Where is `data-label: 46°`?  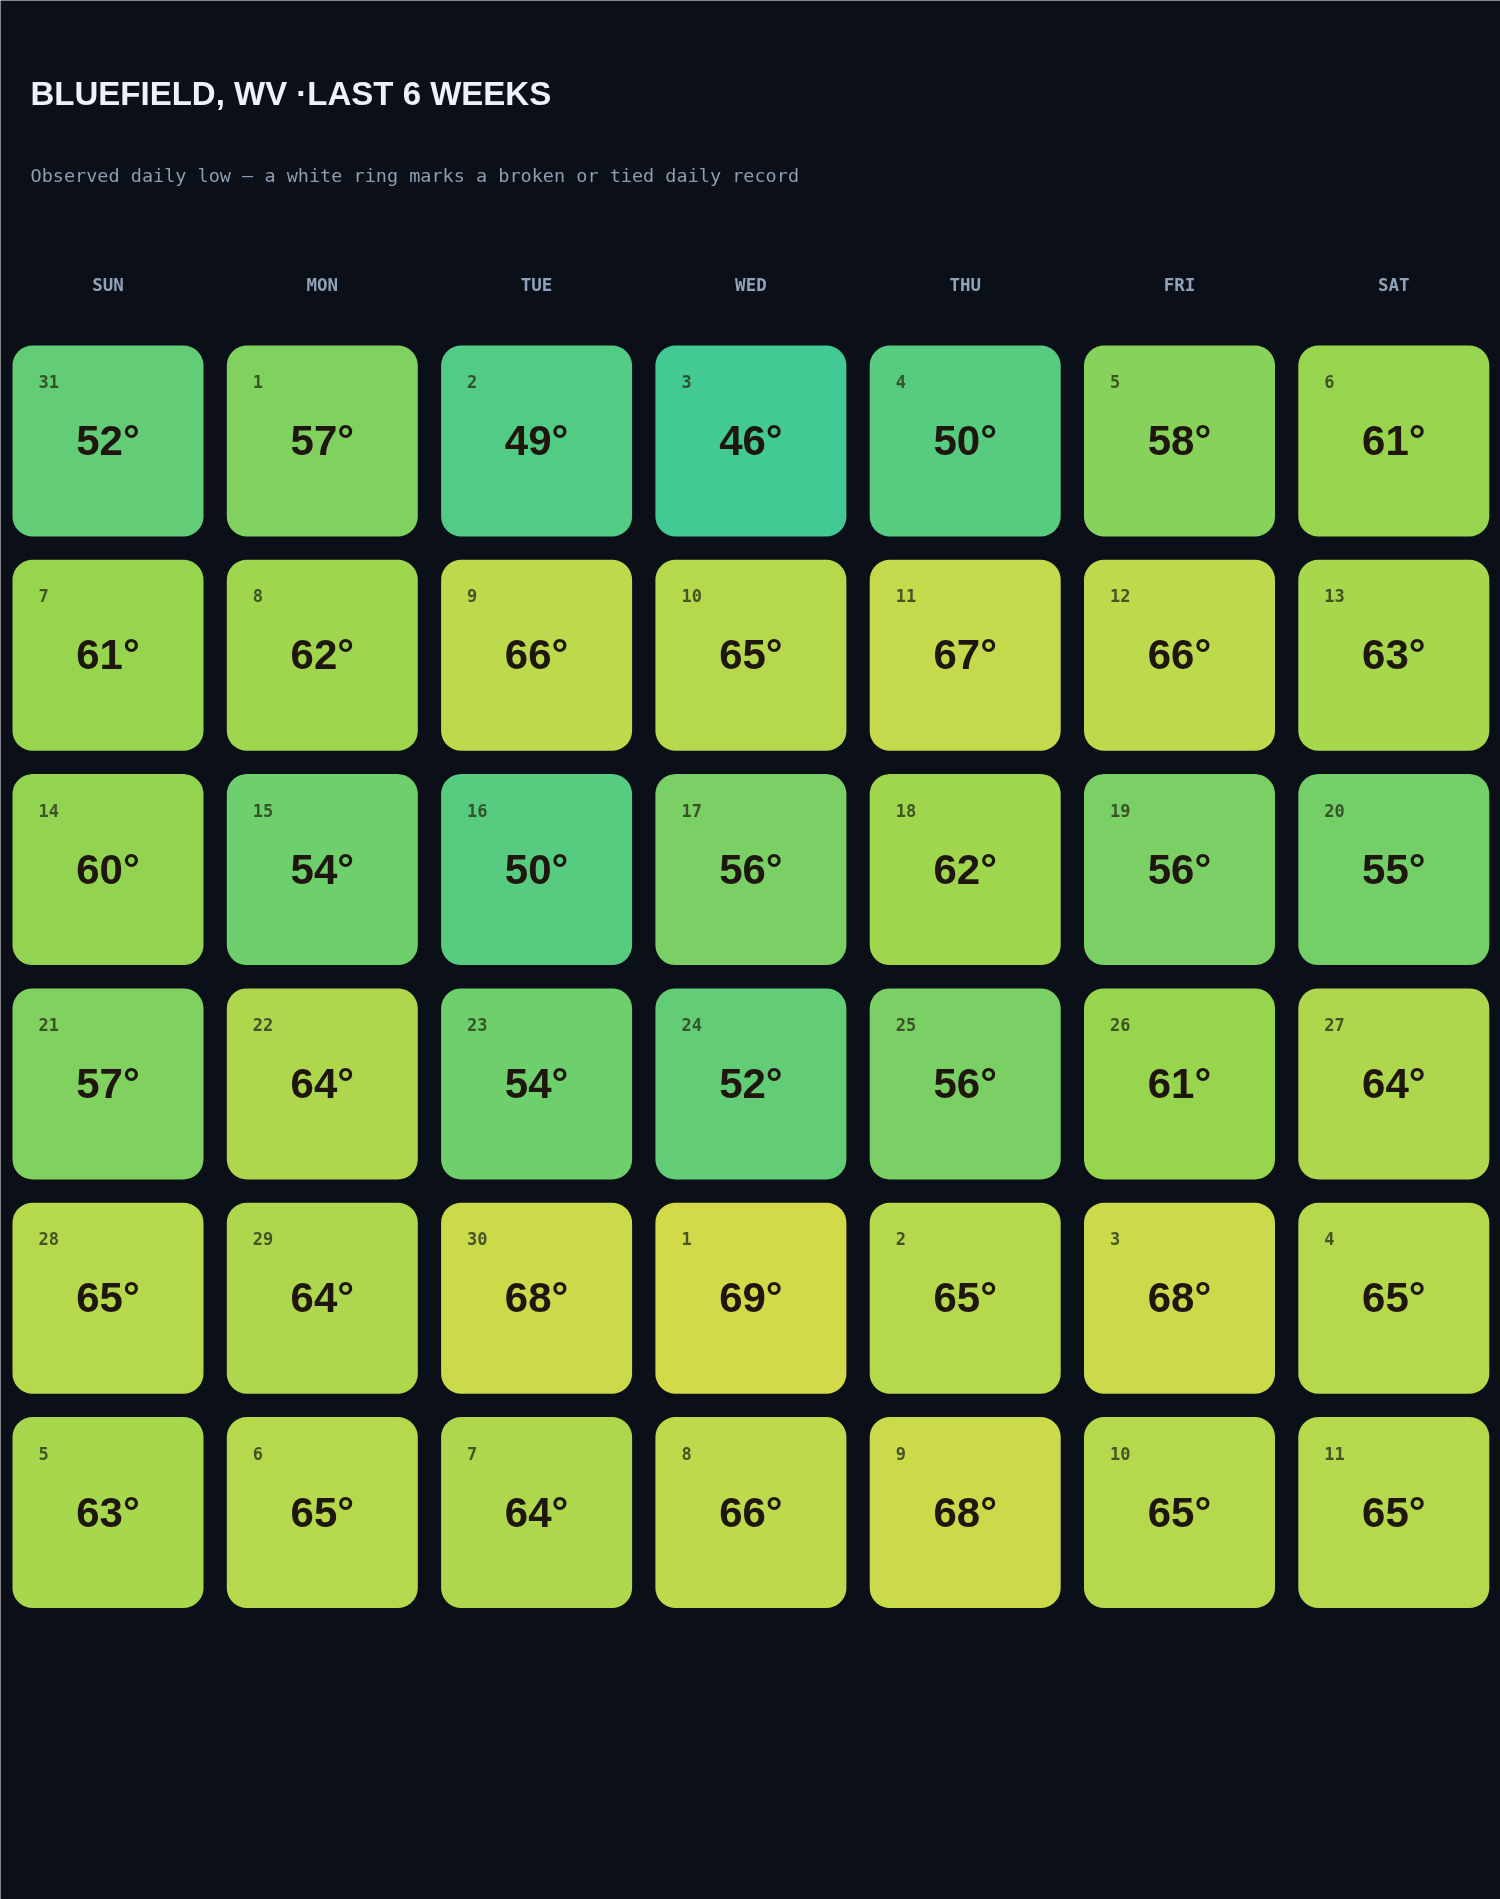 data-label: 46° is located at coordinates (751, 440).